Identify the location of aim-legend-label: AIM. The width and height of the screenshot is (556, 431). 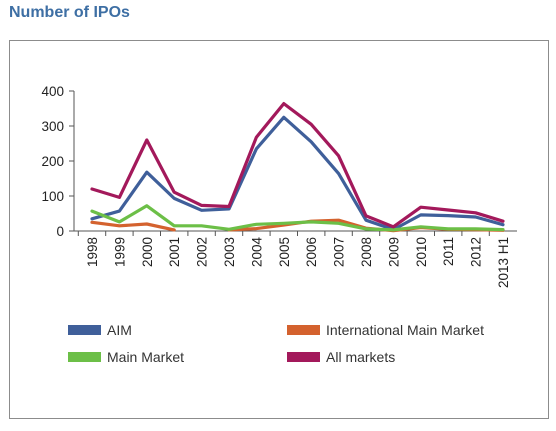
(119, 330).